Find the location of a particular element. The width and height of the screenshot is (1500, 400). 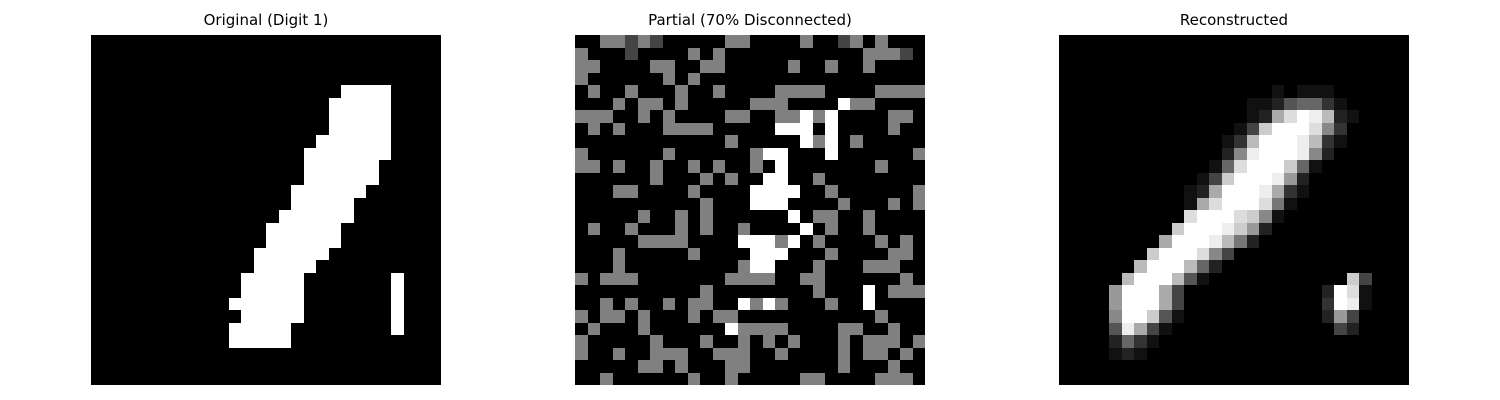

panel-title-original: Original (Digit 1) is located at coordinates (266, 20).